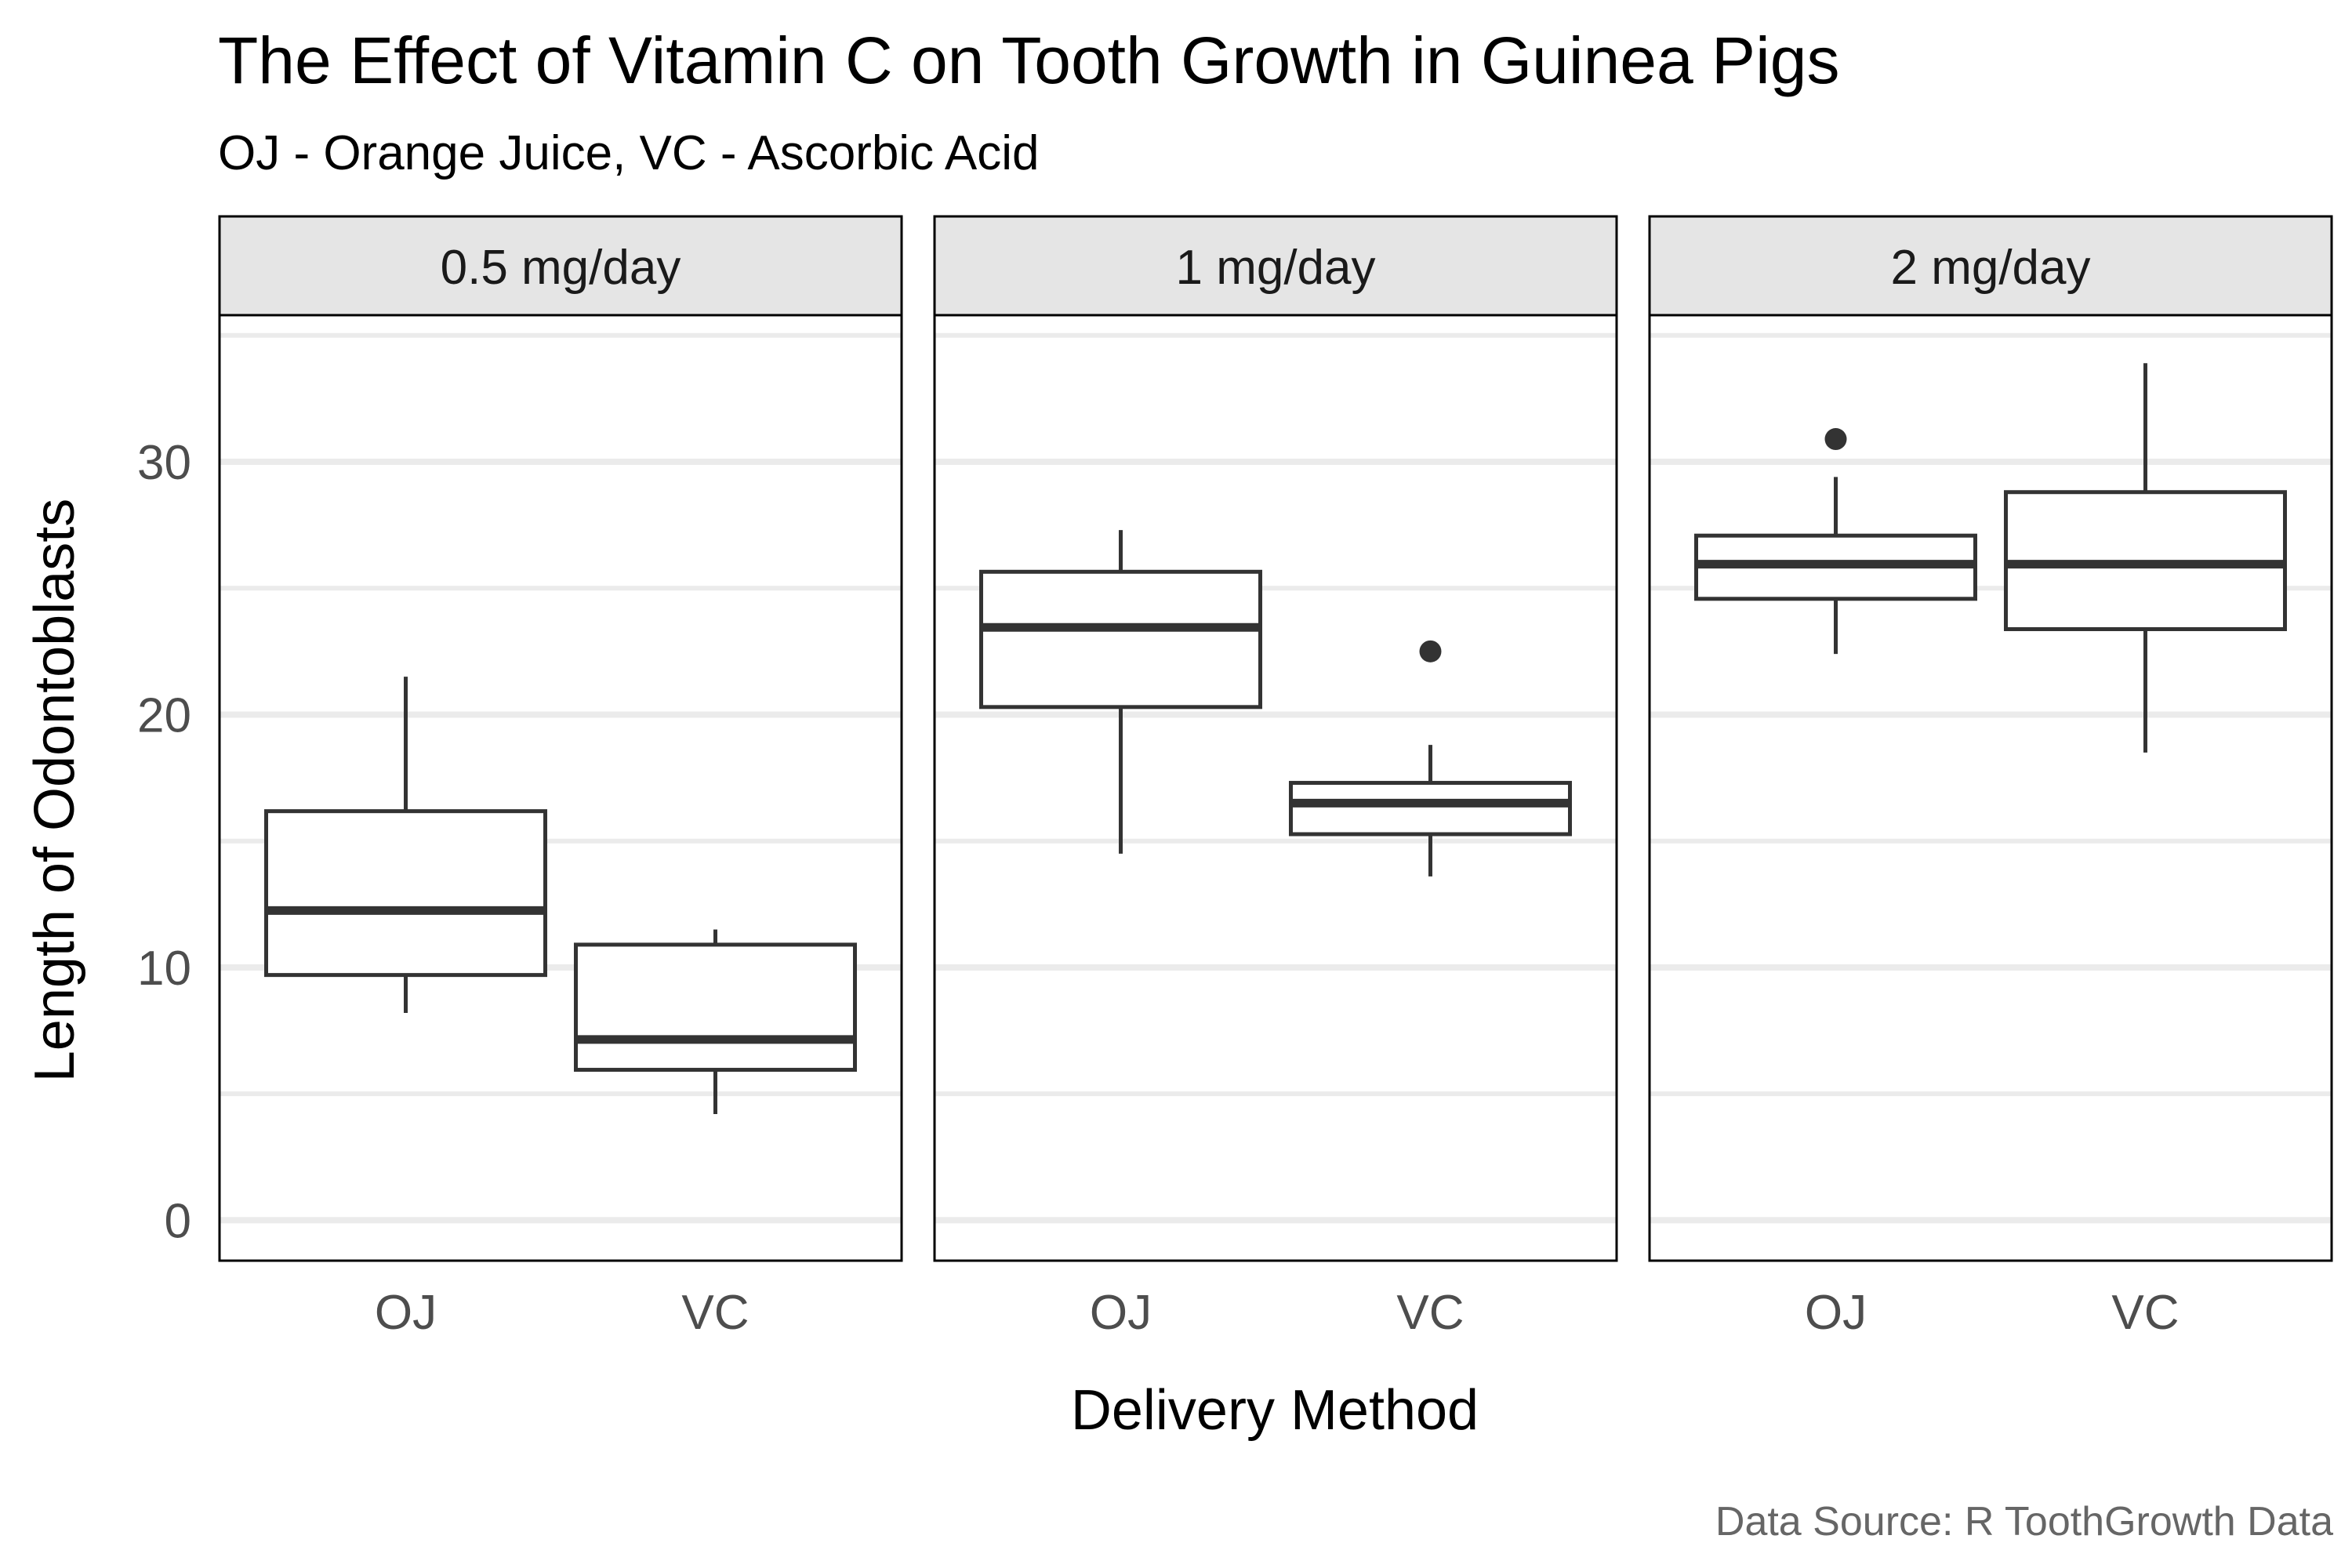 This screenshot has height=1568, width=2352. I want to click on facet-strip-label: 2 mg/day, so click(1990, 268).